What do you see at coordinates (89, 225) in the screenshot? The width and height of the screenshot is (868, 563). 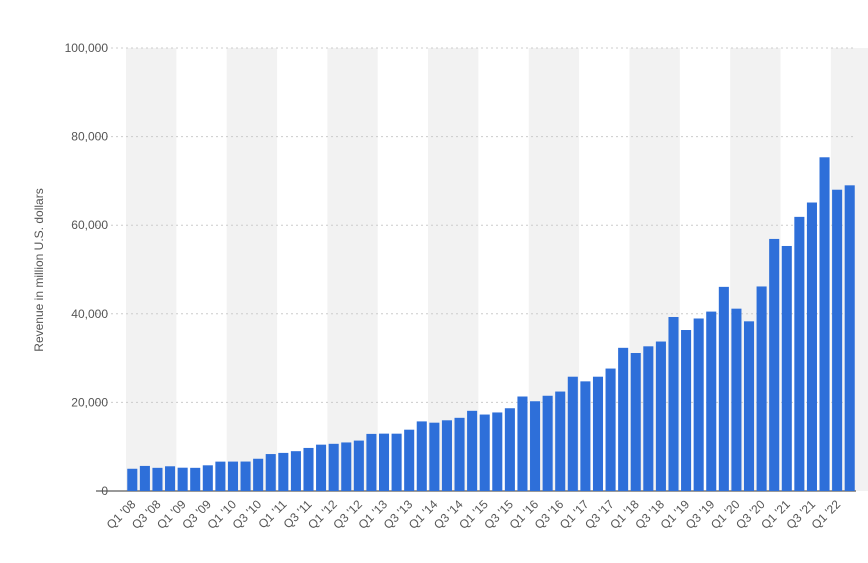 I see `y-tick-label: 60,000` at bounding box center [89, 225].